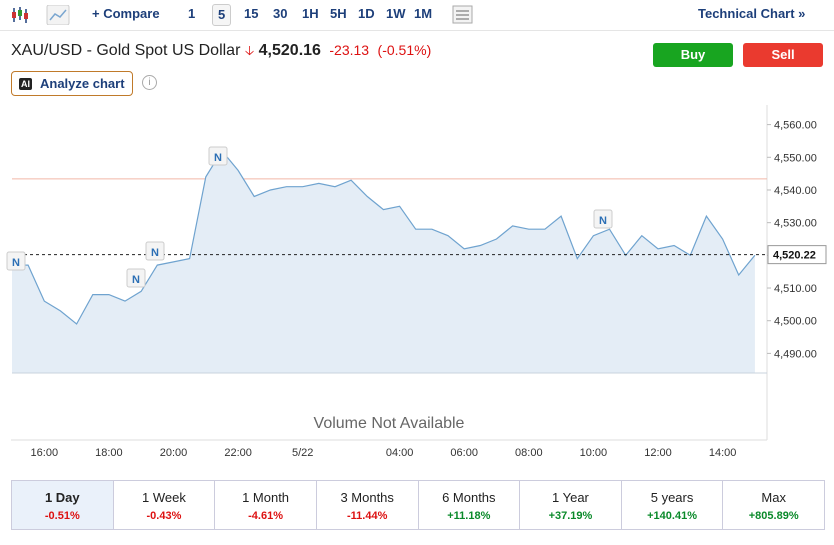  Describe the element at coordinates (795, 126) in the screenshot. I see `y-tick-label: 4,560.00` at that location.